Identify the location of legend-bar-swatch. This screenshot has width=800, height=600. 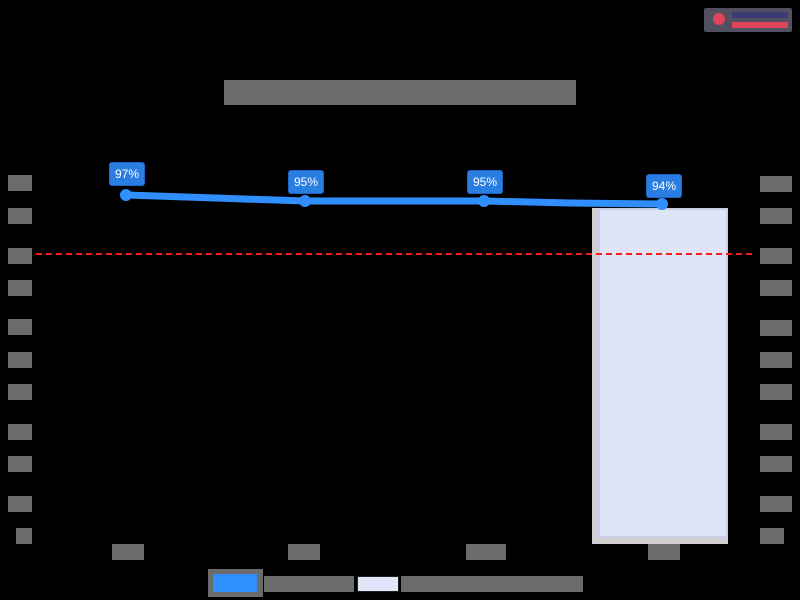
(378, 584).